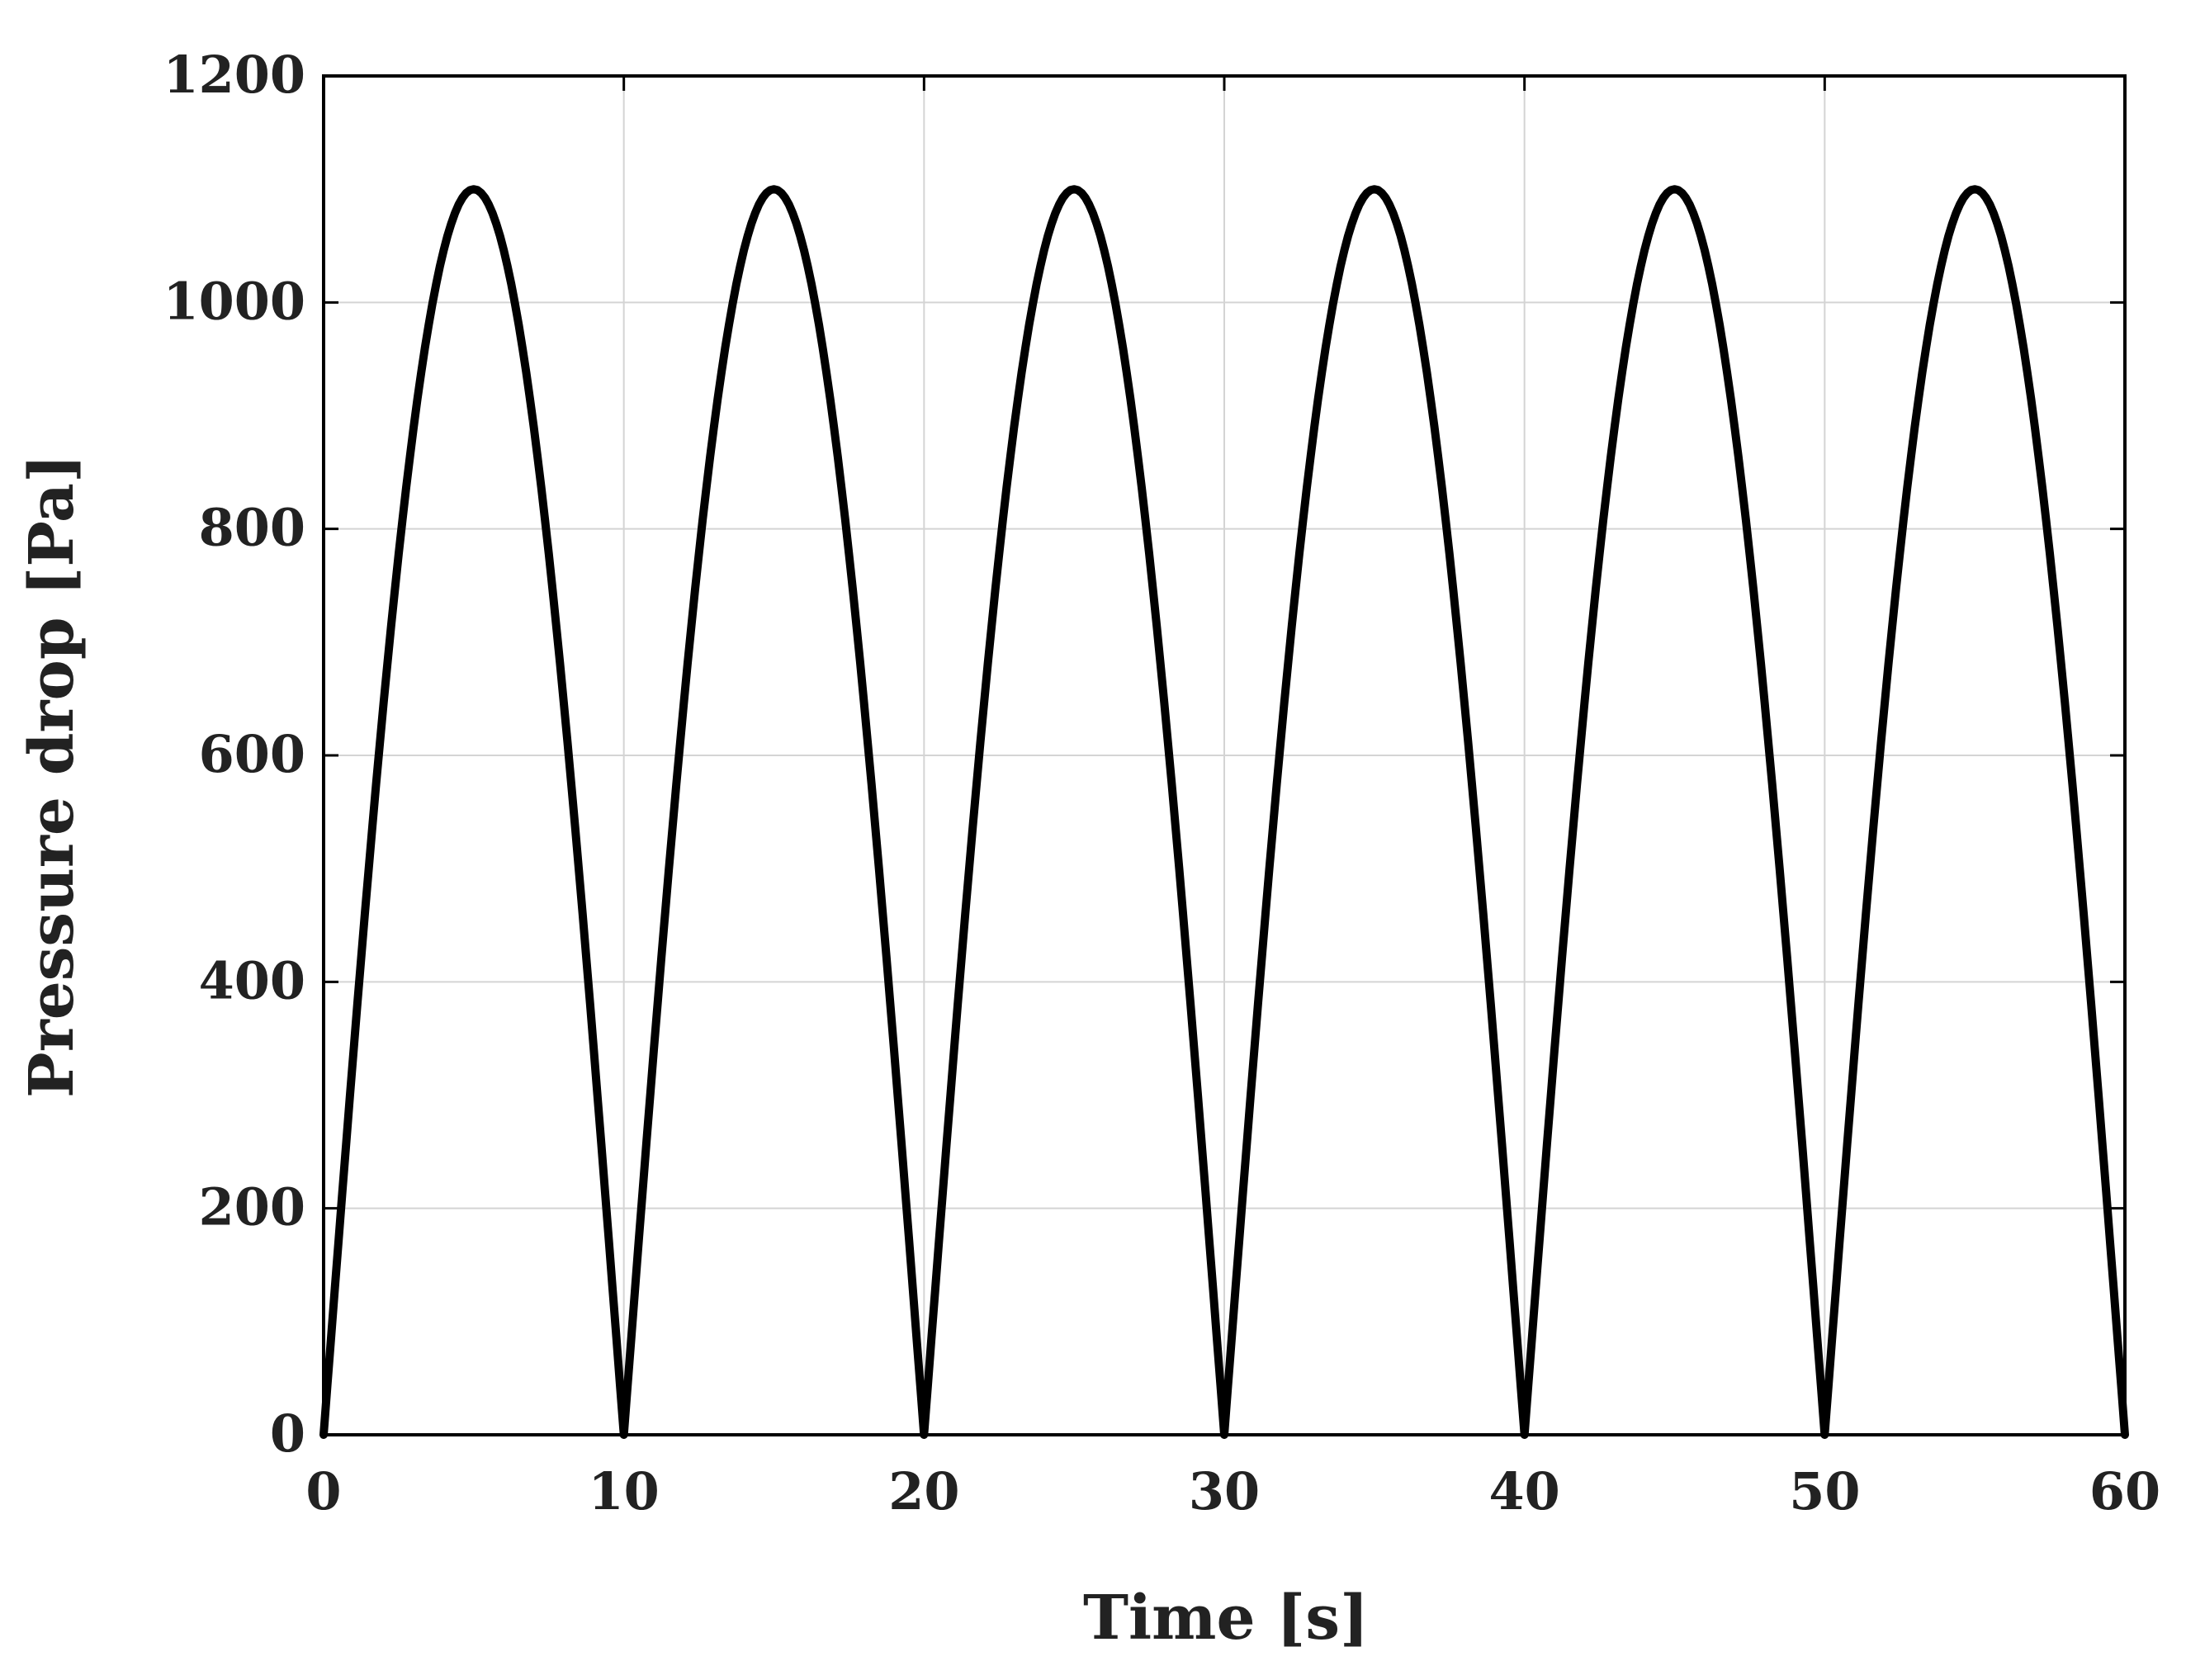  What do you see at coordinates (924, 1491) in the screenshot?
I see `x-tick-label: 20` at bounding box center [924, 1491].